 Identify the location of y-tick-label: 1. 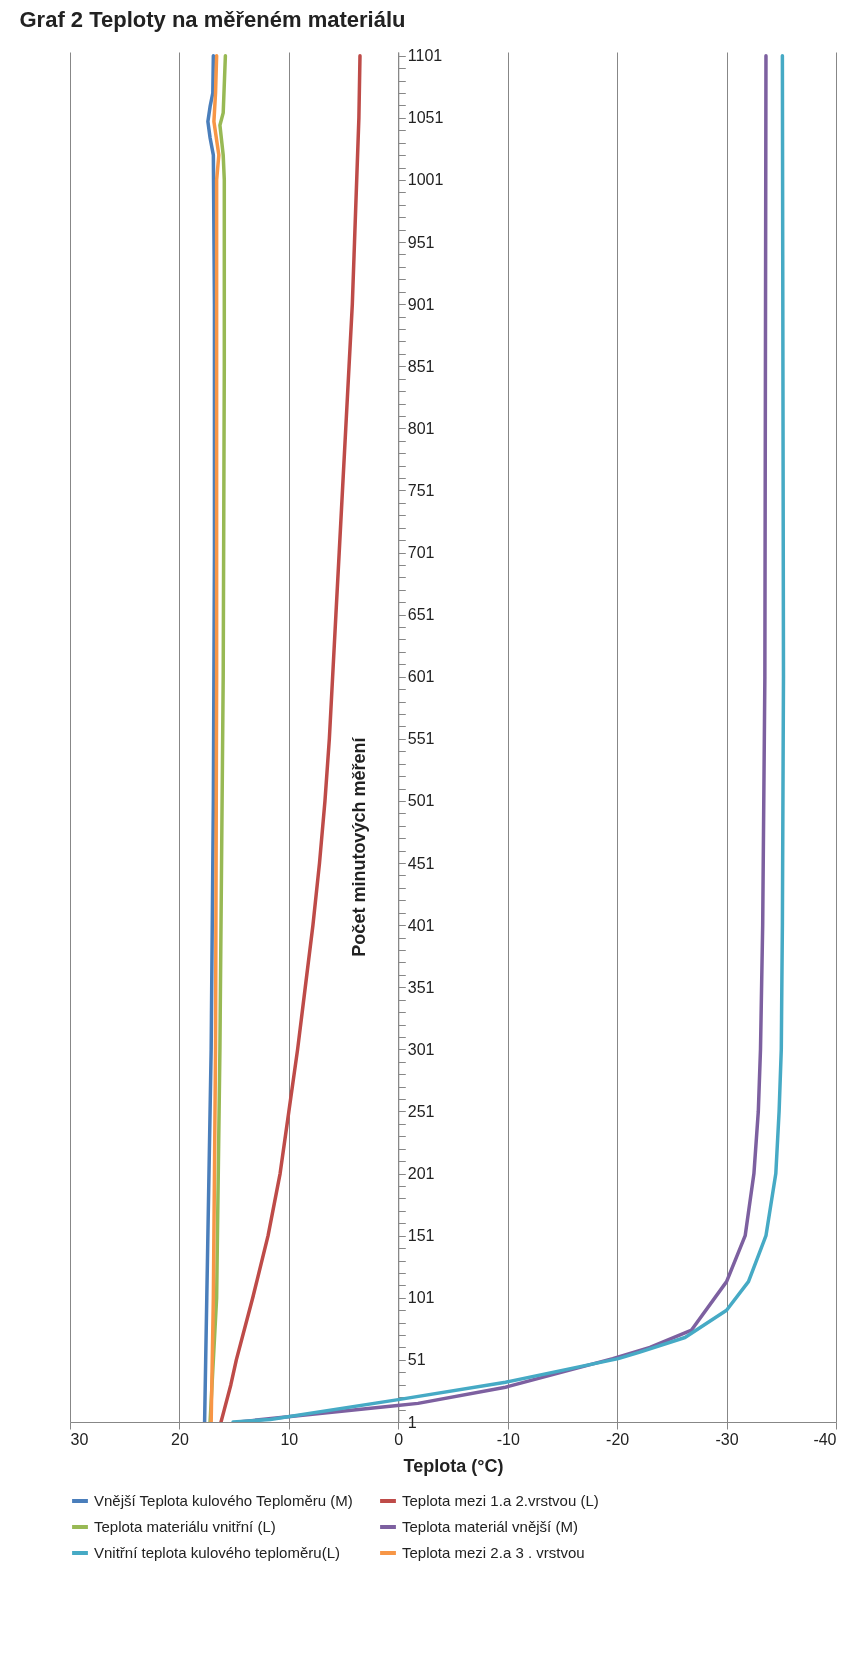
(412, 1422).